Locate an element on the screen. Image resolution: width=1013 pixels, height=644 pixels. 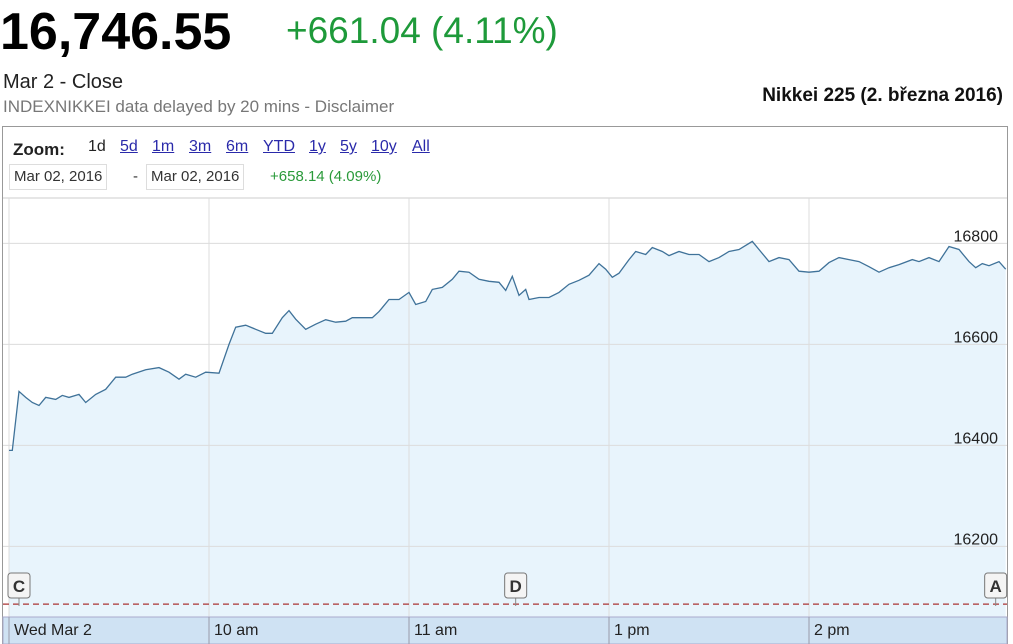
caption: Nikkei 225 (2. března 2016) is located at coordinates (882, 95).